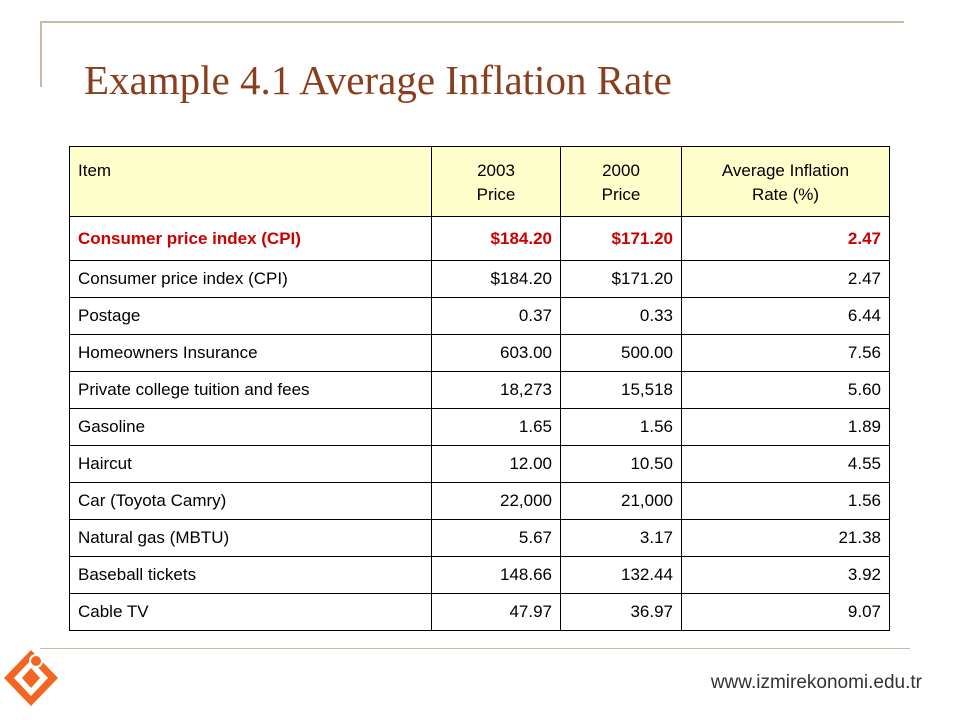 This screenshot has height=720, width=960. I want to click on cell-rate: 5.60, so click(785, 390).